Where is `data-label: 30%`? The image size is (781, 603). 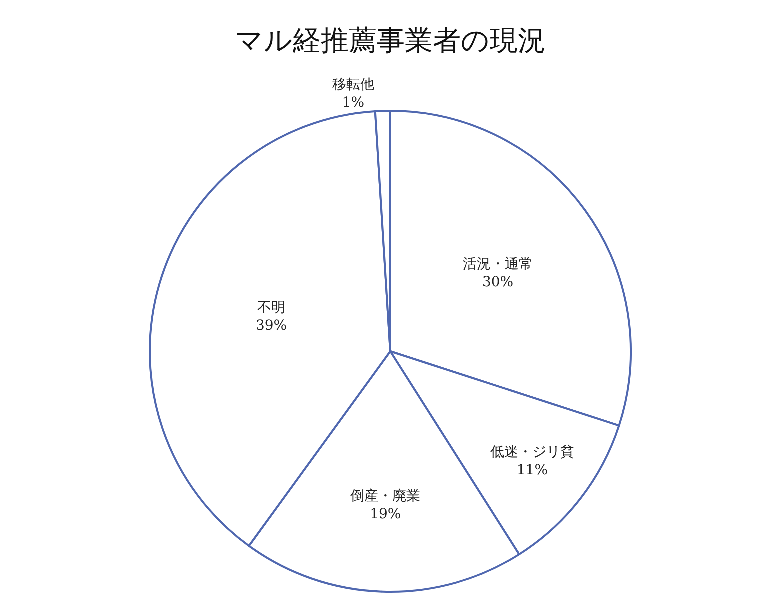 data-label: 30% is located at coordinates (498, 282).